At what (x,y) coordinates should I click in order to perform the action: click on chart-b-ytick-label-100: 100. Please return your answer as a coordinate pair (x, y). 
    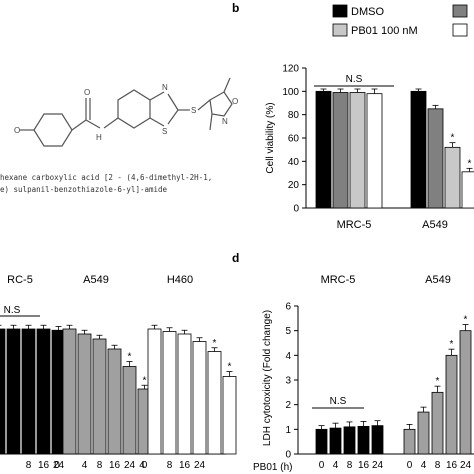
    Looking at the image, I should click on (290, 92).